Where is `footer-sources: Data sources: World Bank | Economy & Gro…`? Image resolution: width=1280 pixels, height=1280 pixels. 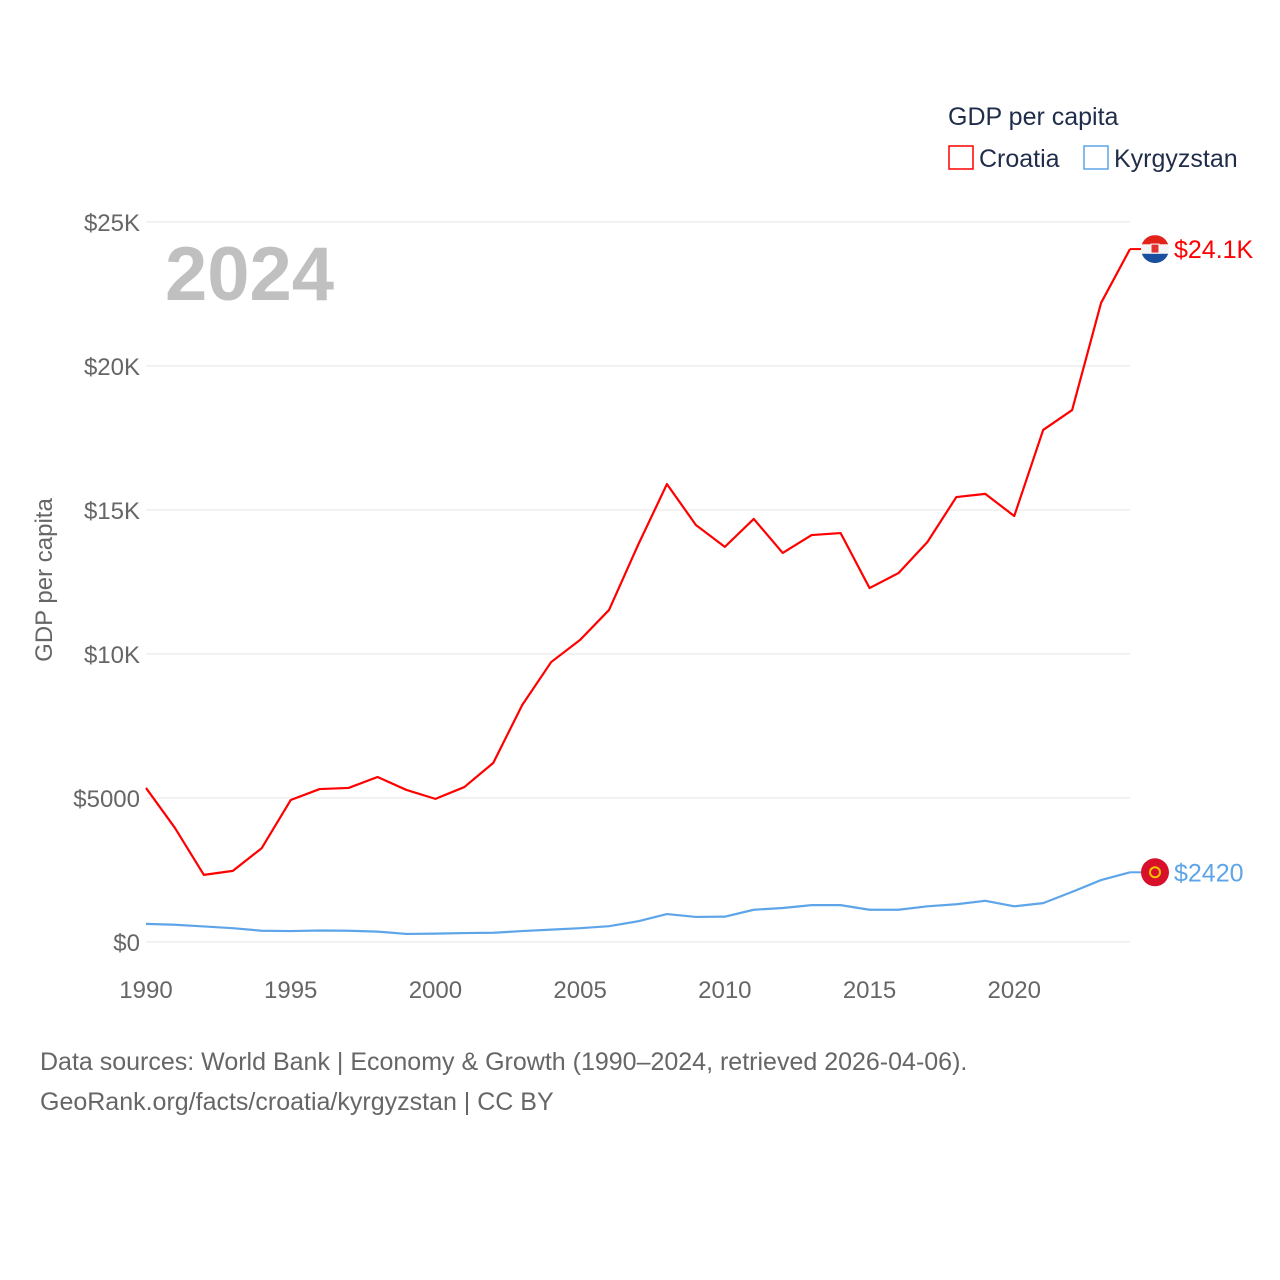
footer-sources: Data sources: World Bank | Economy & Gro… is located at coordinates (504, 1062).